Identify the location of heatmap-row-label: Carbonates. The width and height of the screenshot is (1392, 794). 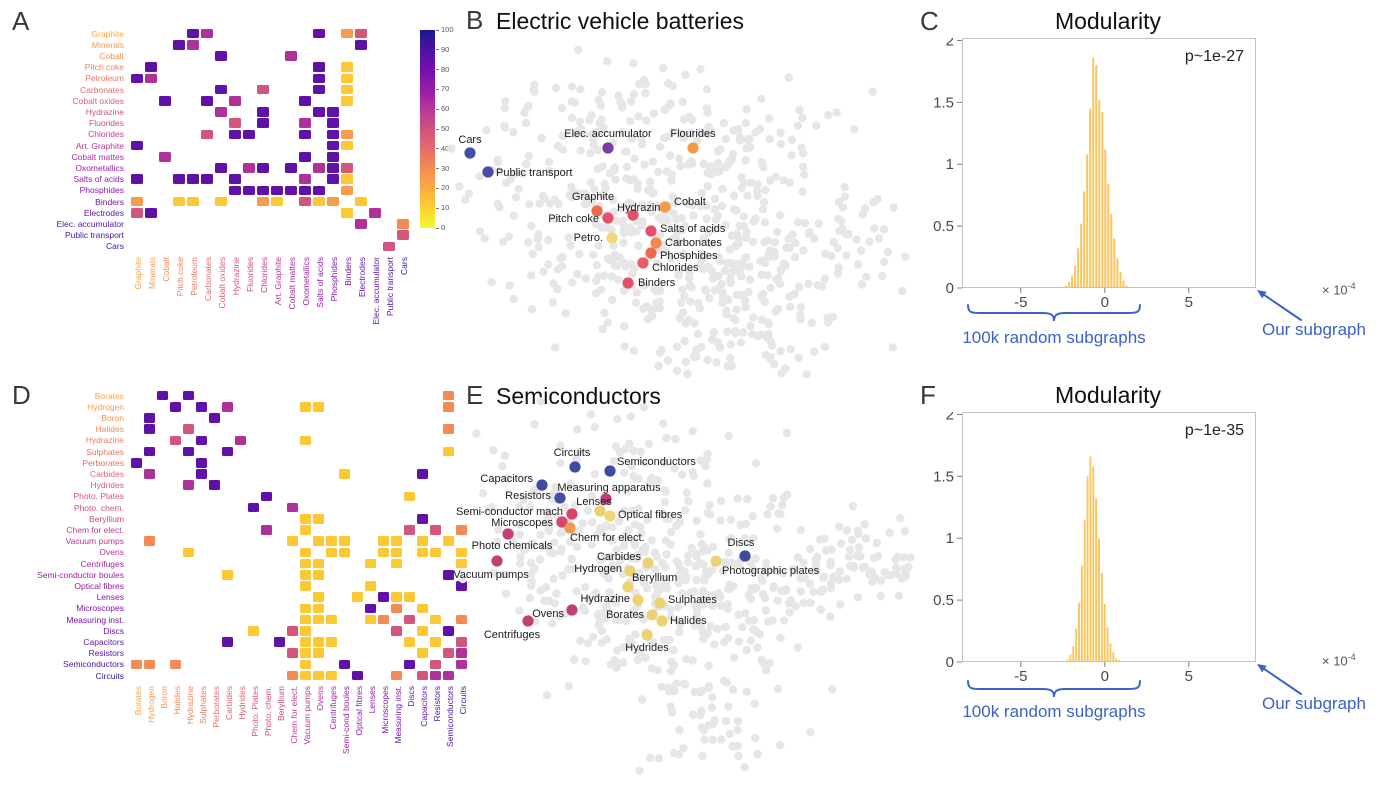
(102, 89).